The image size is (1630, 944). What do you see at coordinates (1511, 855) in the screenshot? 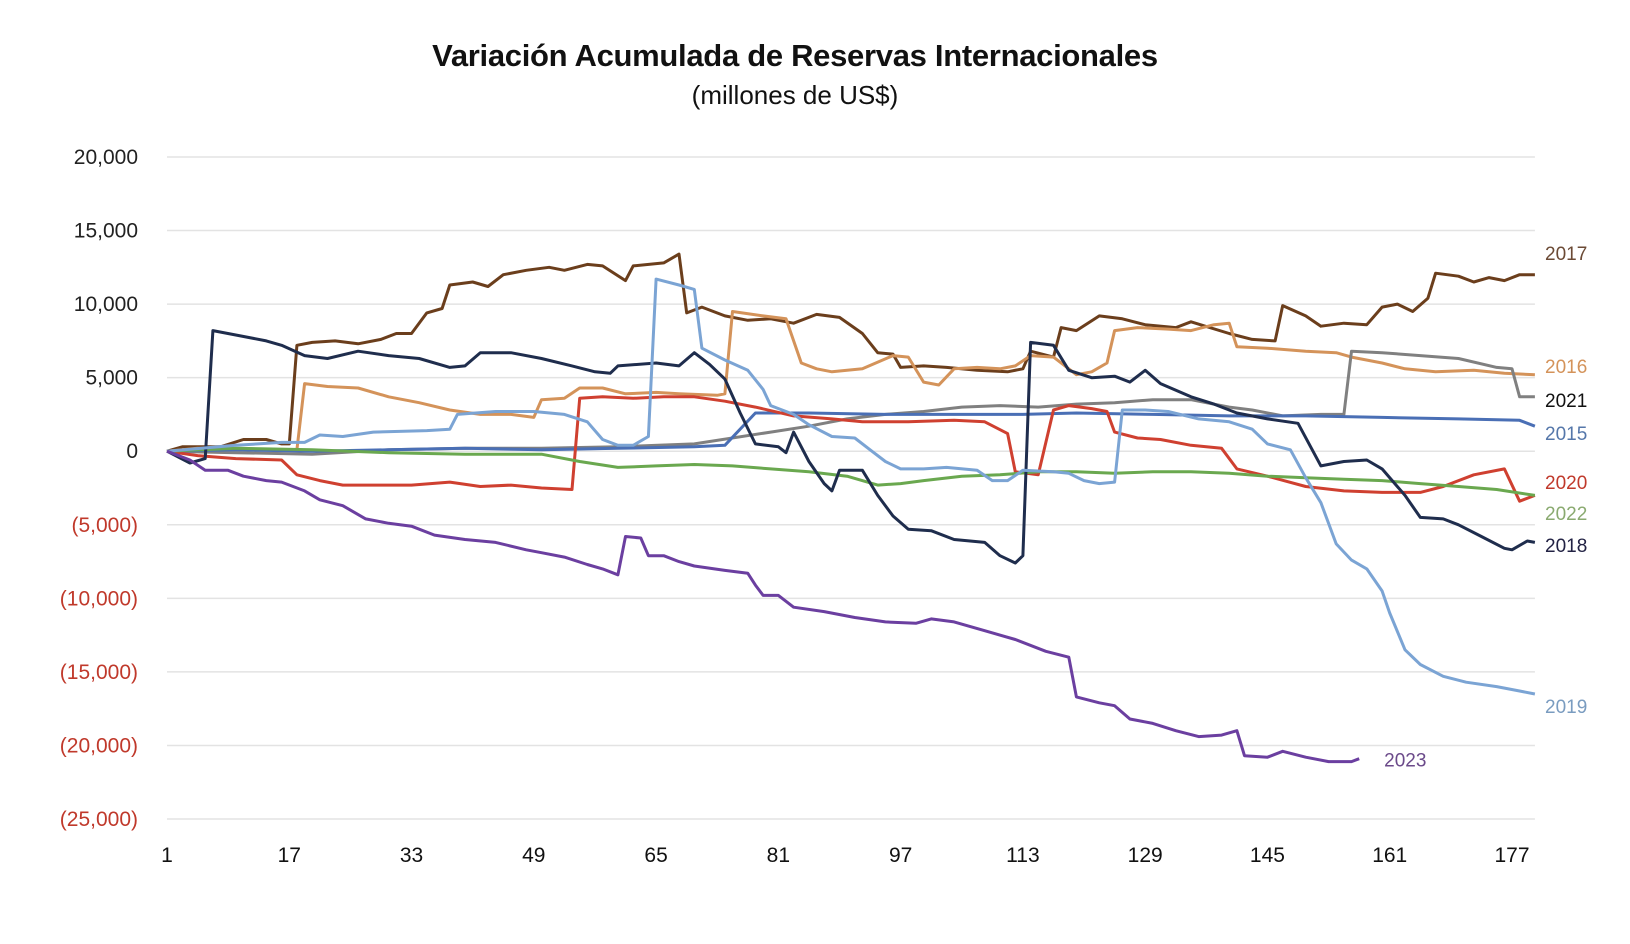
I see `x-tick-label: 177` at bounding box center [1511, 855].